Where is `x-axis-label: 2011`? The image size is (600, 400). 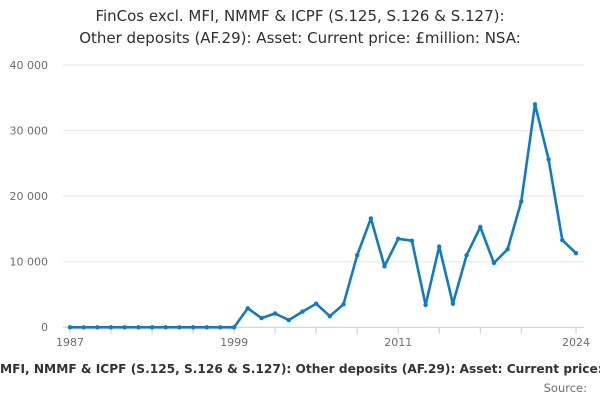 x-axis-label: 2011 is located at coordinates (398, 342).